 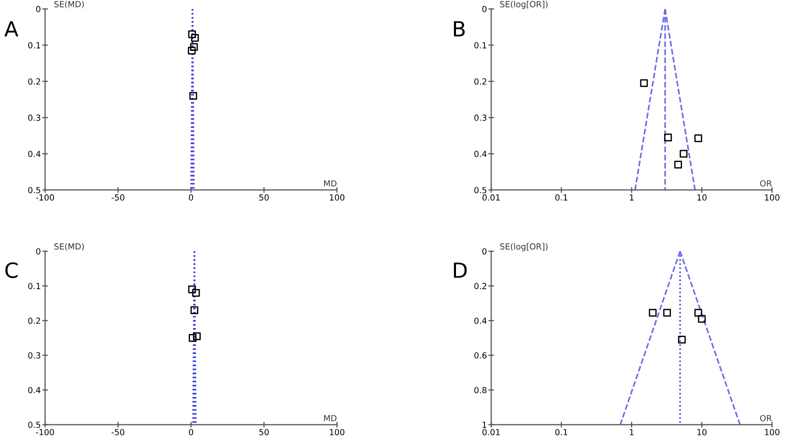 I want to click on chart-title: A, so click(x=11, y=28).